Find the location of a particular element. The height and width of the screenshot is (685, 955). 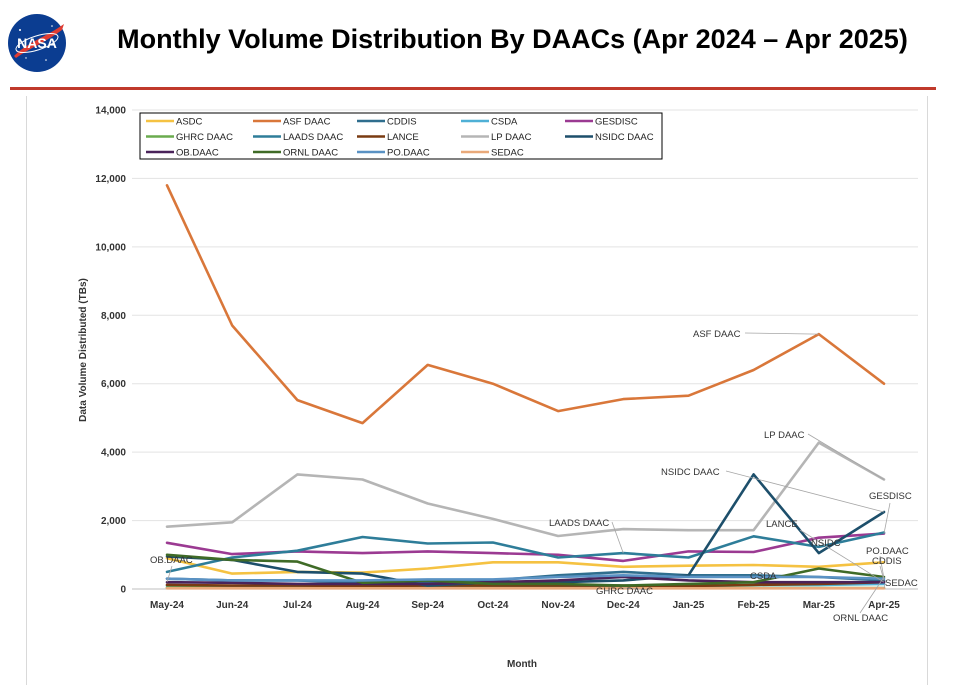

callout-label: GESDISC is located at coordinates (890, 496).